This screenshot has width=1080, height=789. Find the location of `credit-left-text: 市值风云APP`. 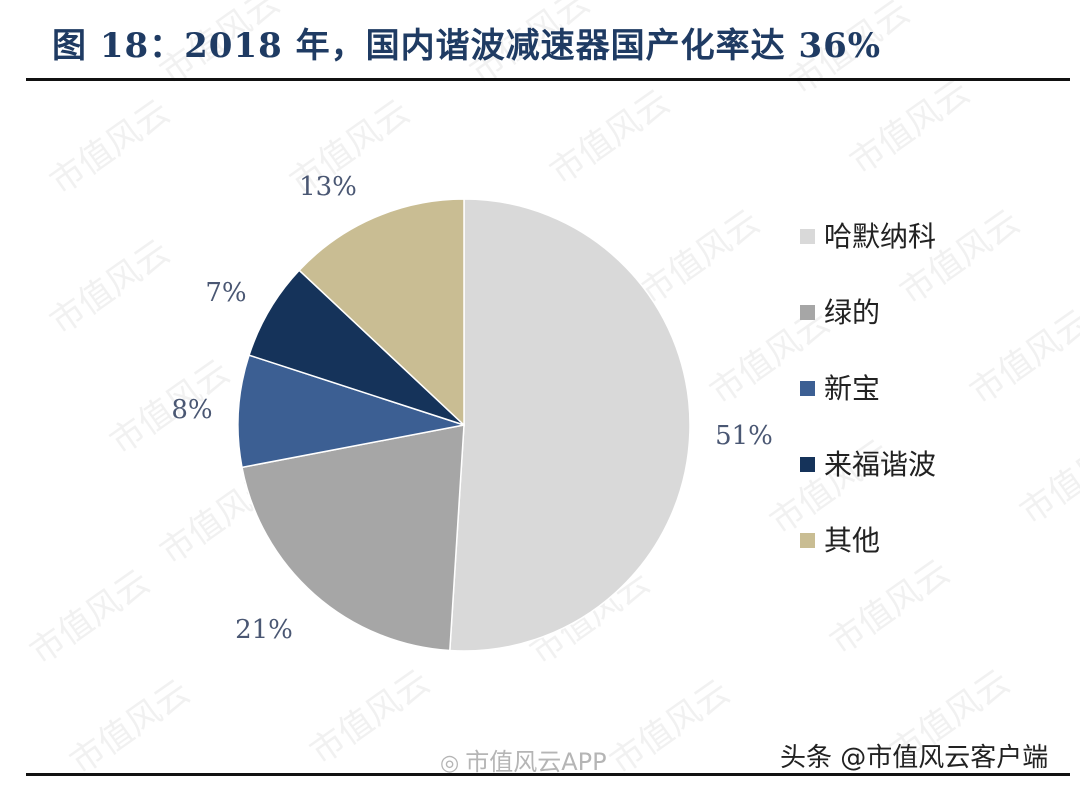

credit-left-text: 市值风云APP is located at coordinates (536, 762).